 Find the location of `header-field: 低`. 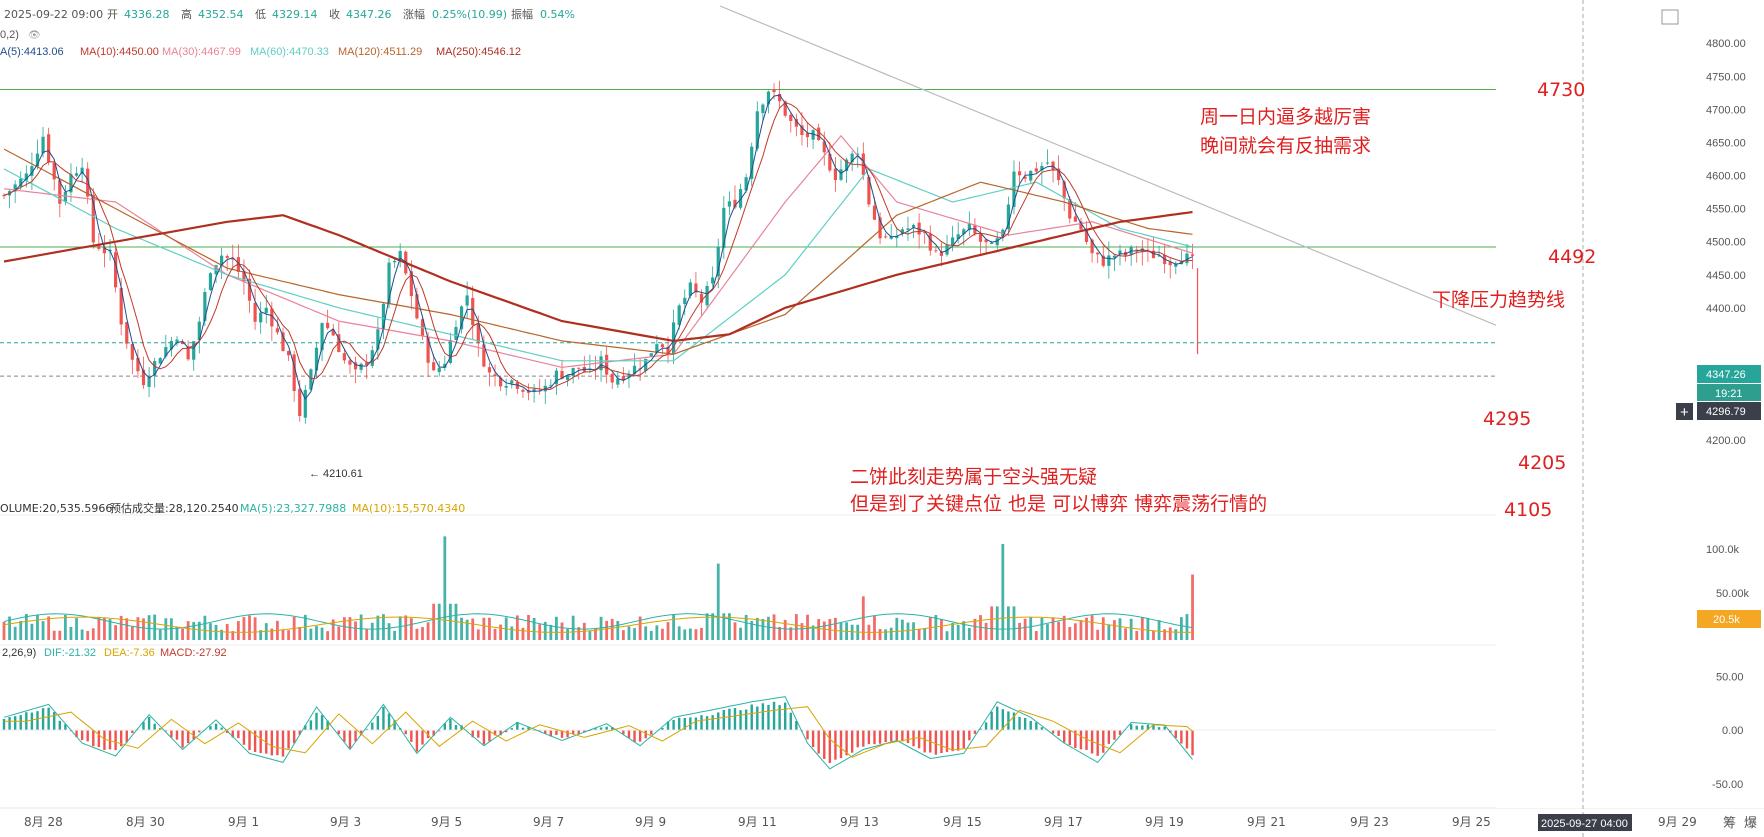

header-field: 低 is located at coordinates (260, 14).